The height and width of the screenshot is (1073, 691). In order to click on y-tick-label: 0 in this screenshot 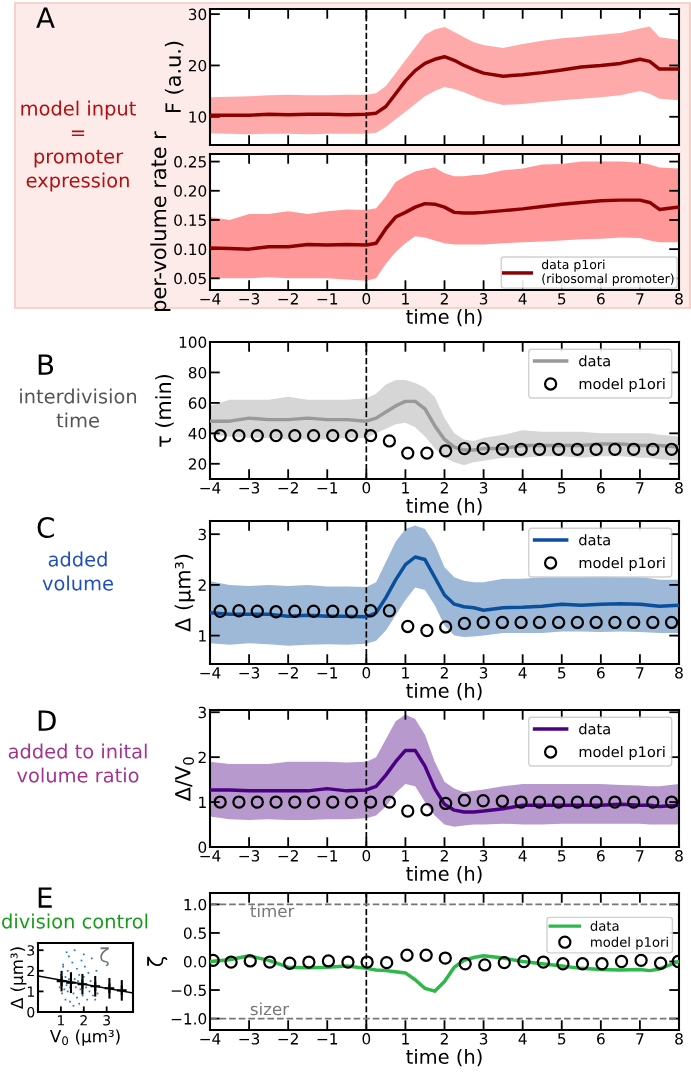, I will do `click(31, 1012)`.